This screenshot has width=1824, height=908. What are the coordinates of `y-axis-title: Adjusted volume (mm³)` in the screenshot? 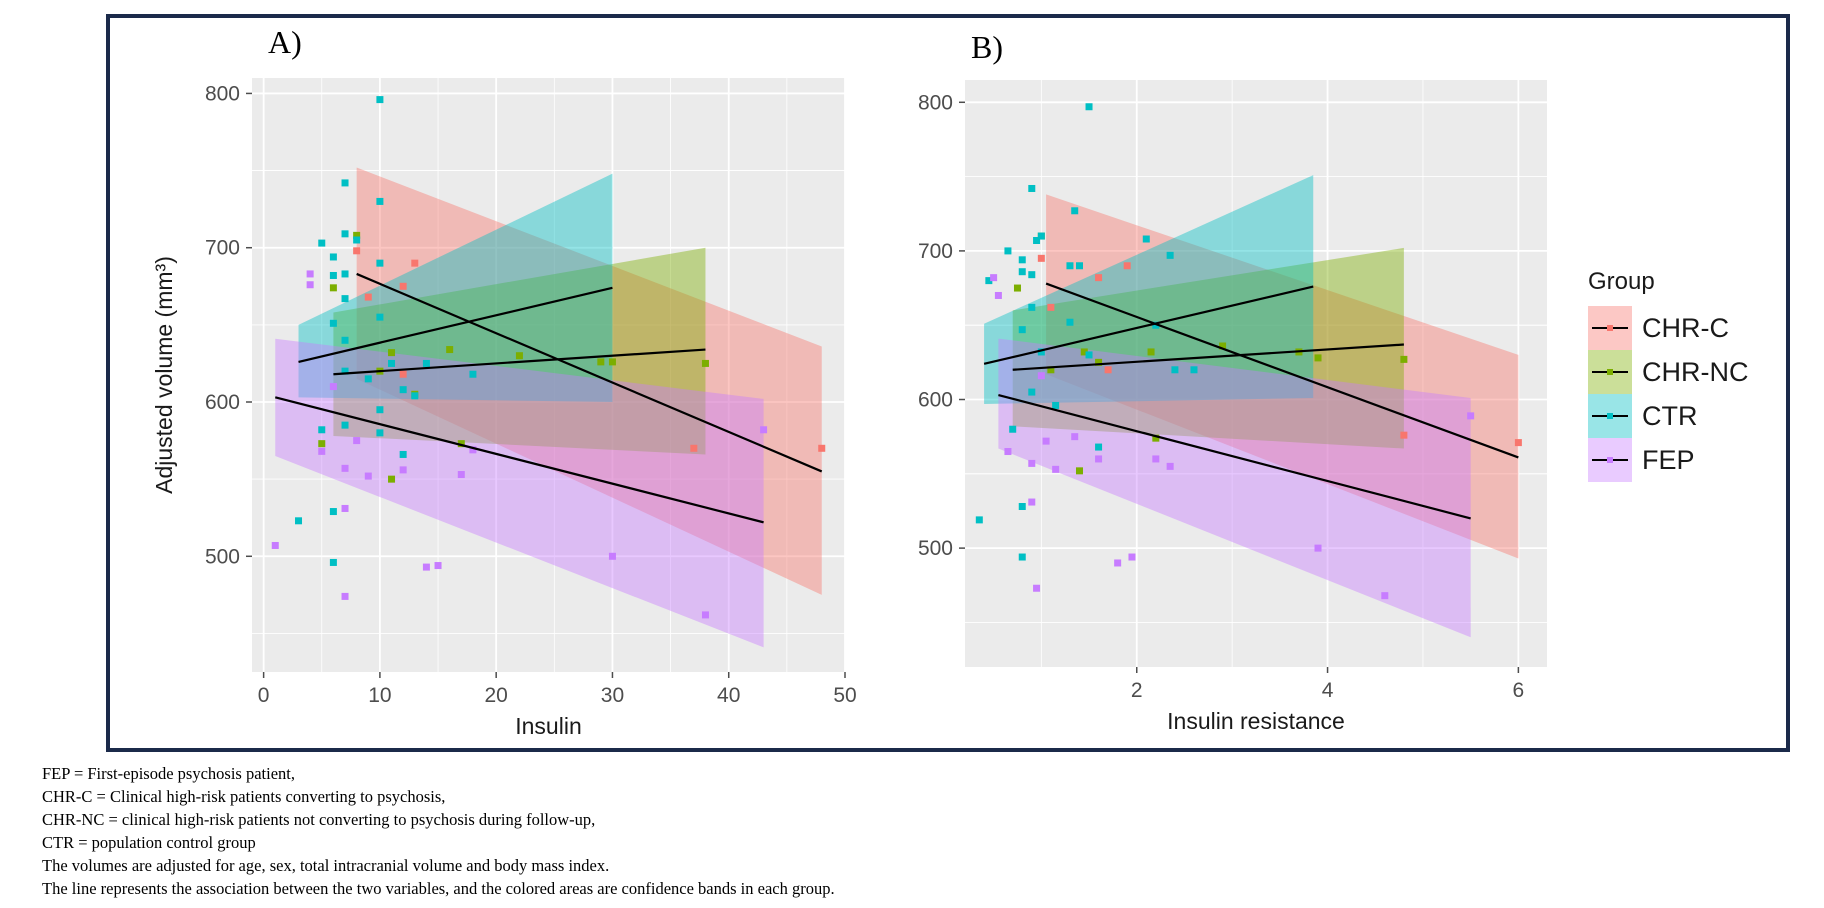 It's located at (164, 375).